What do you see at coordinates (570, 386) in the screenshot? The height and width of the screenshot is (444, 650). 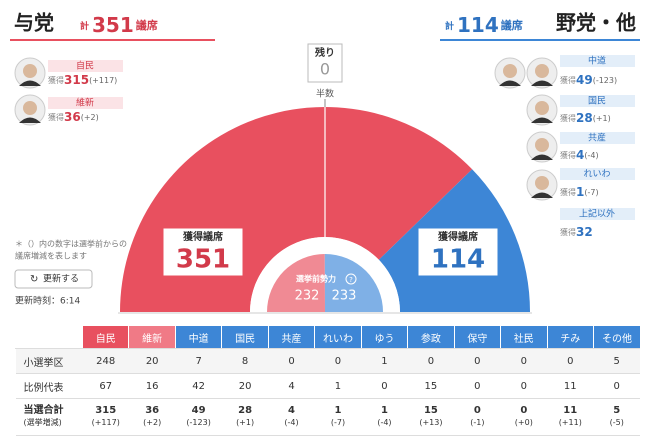 I see `cell: 11` at bounding box center [570, 386].